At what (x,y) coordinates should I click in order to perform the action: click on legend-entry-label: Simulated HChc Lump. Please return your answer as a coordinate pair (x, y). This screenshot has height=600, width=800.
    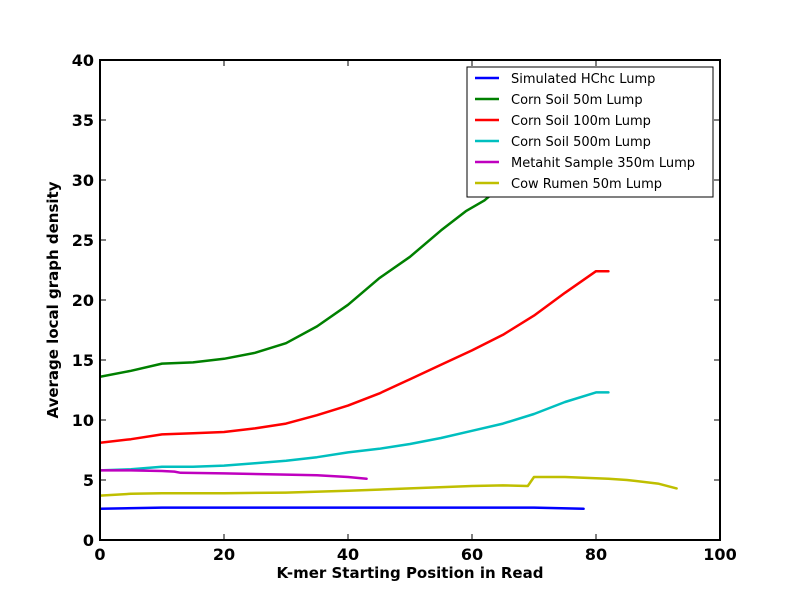
    Looking at the image, I should click on (583, 79).